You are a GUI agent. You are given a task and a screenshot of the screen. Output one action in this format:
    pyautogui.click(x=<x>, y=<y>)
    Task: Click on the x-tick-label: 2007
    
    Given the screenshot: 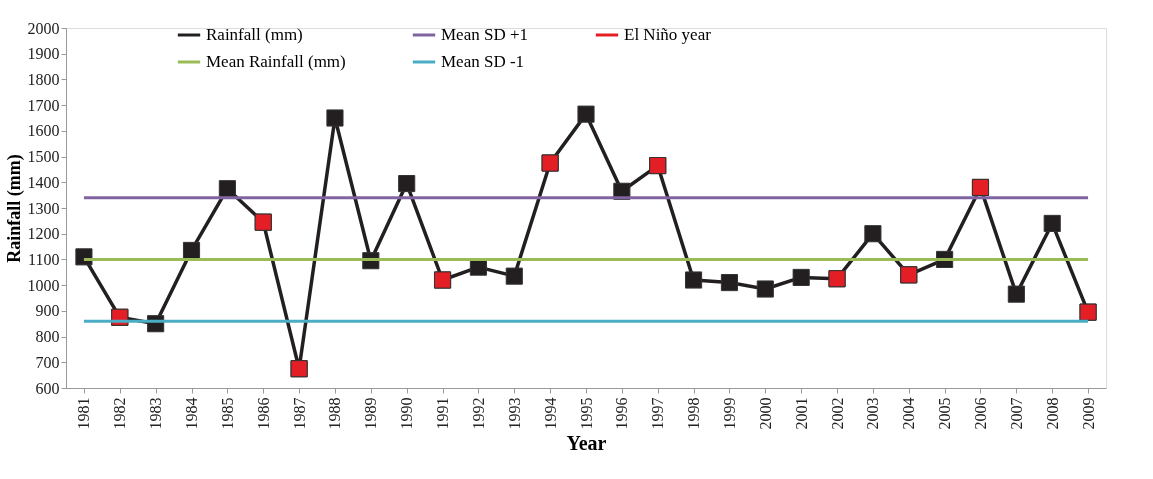 What is the action you would take?
    pyautogui.click(x=1016, y=413)
    